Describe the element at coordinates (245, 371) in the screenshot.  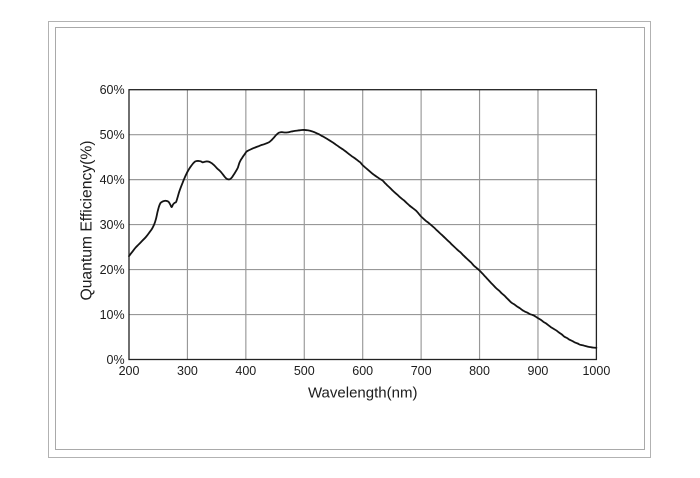
I see `svg-text: 400` at that location.